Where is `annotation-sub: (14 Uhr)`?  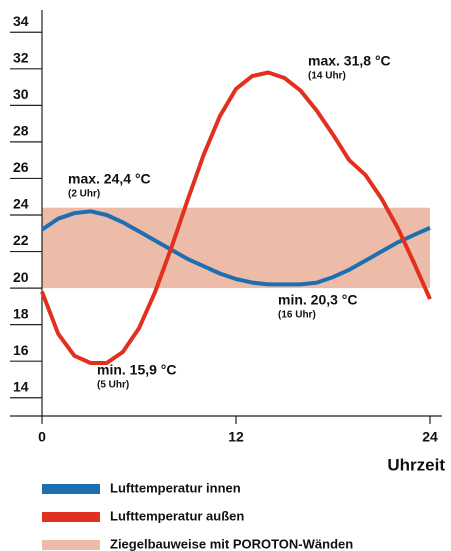 annotation-sub: (14 Uhr) is located at coordinates (327, 76).